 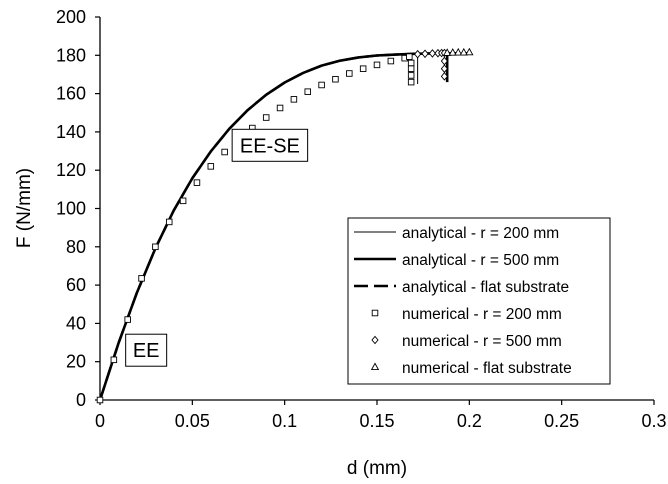 I want to click on legend-entry: numerical - r = 200 mm, so click(x=466, y=314).